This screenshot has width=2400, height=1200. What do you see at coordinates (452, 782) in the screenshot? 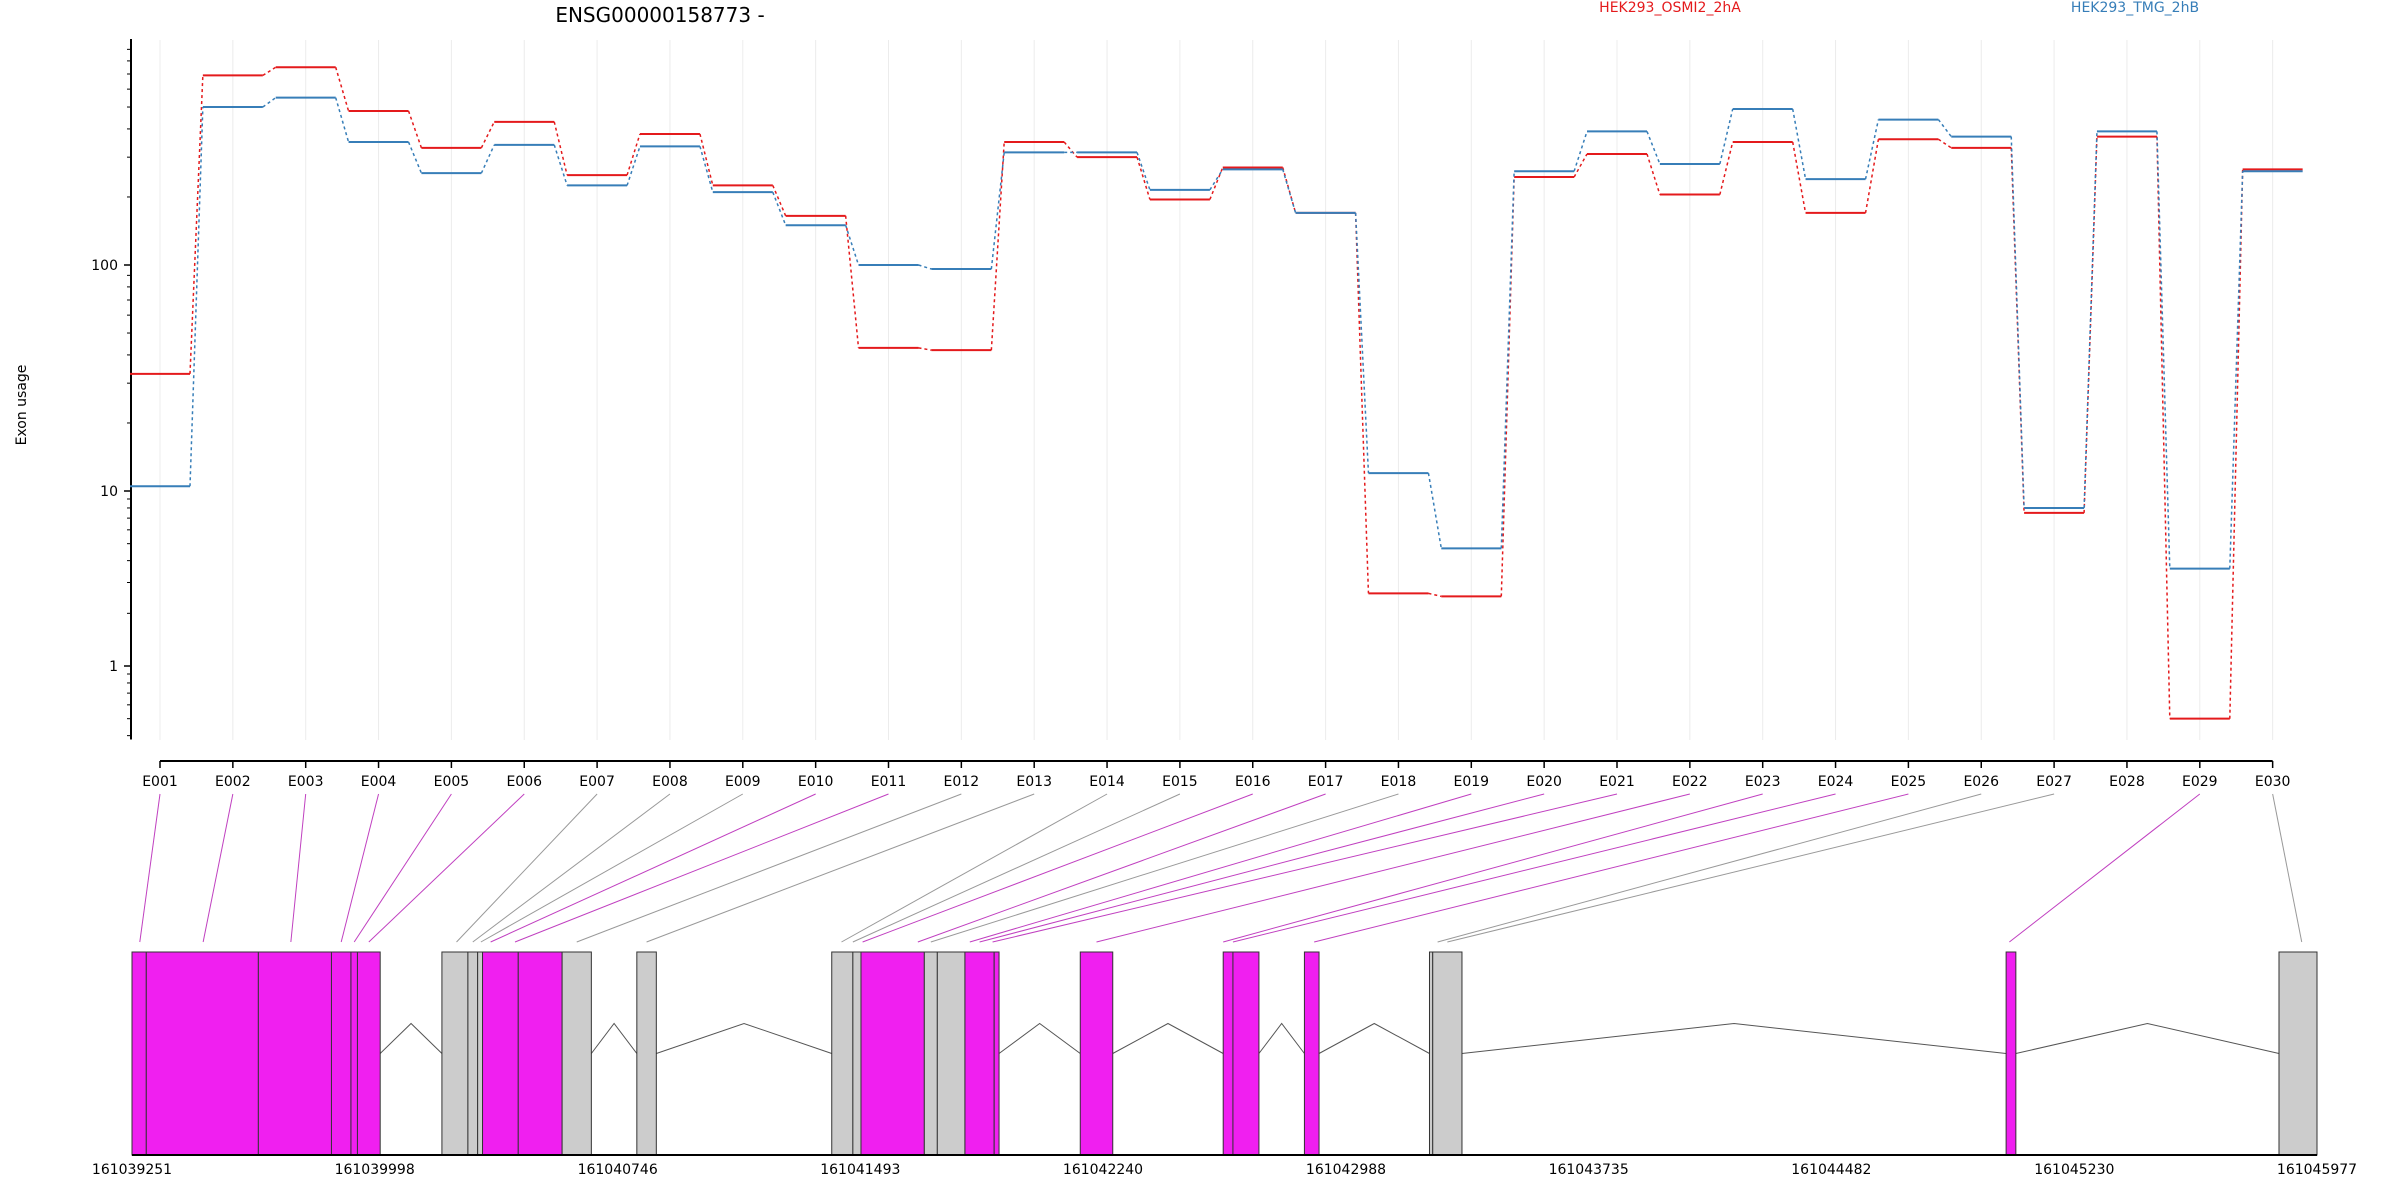
I see `x-tick-label: E005` at bounding box center [452, 782].